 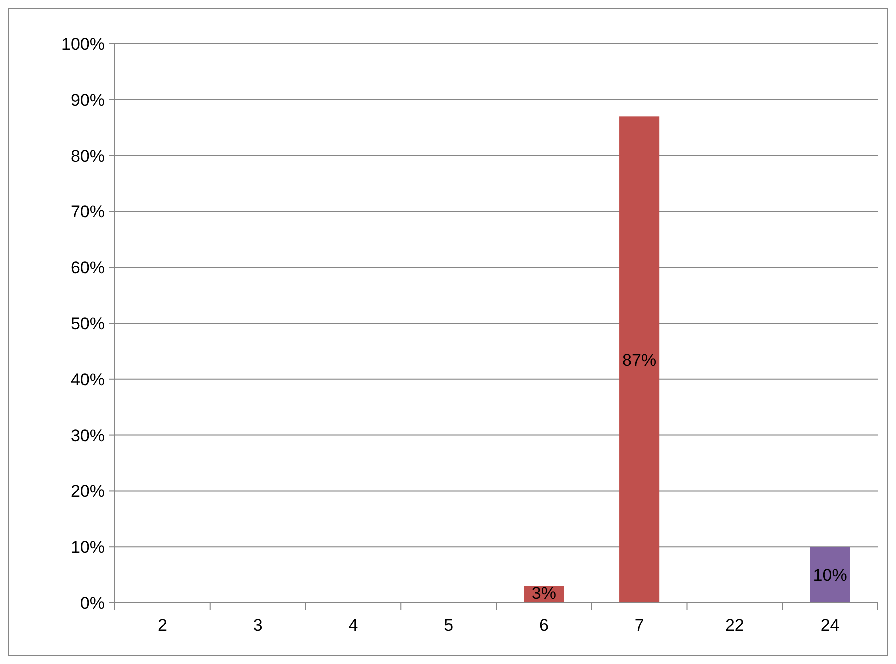 I want to click on y-tick-label: 90%, so click(x=87, y=100).